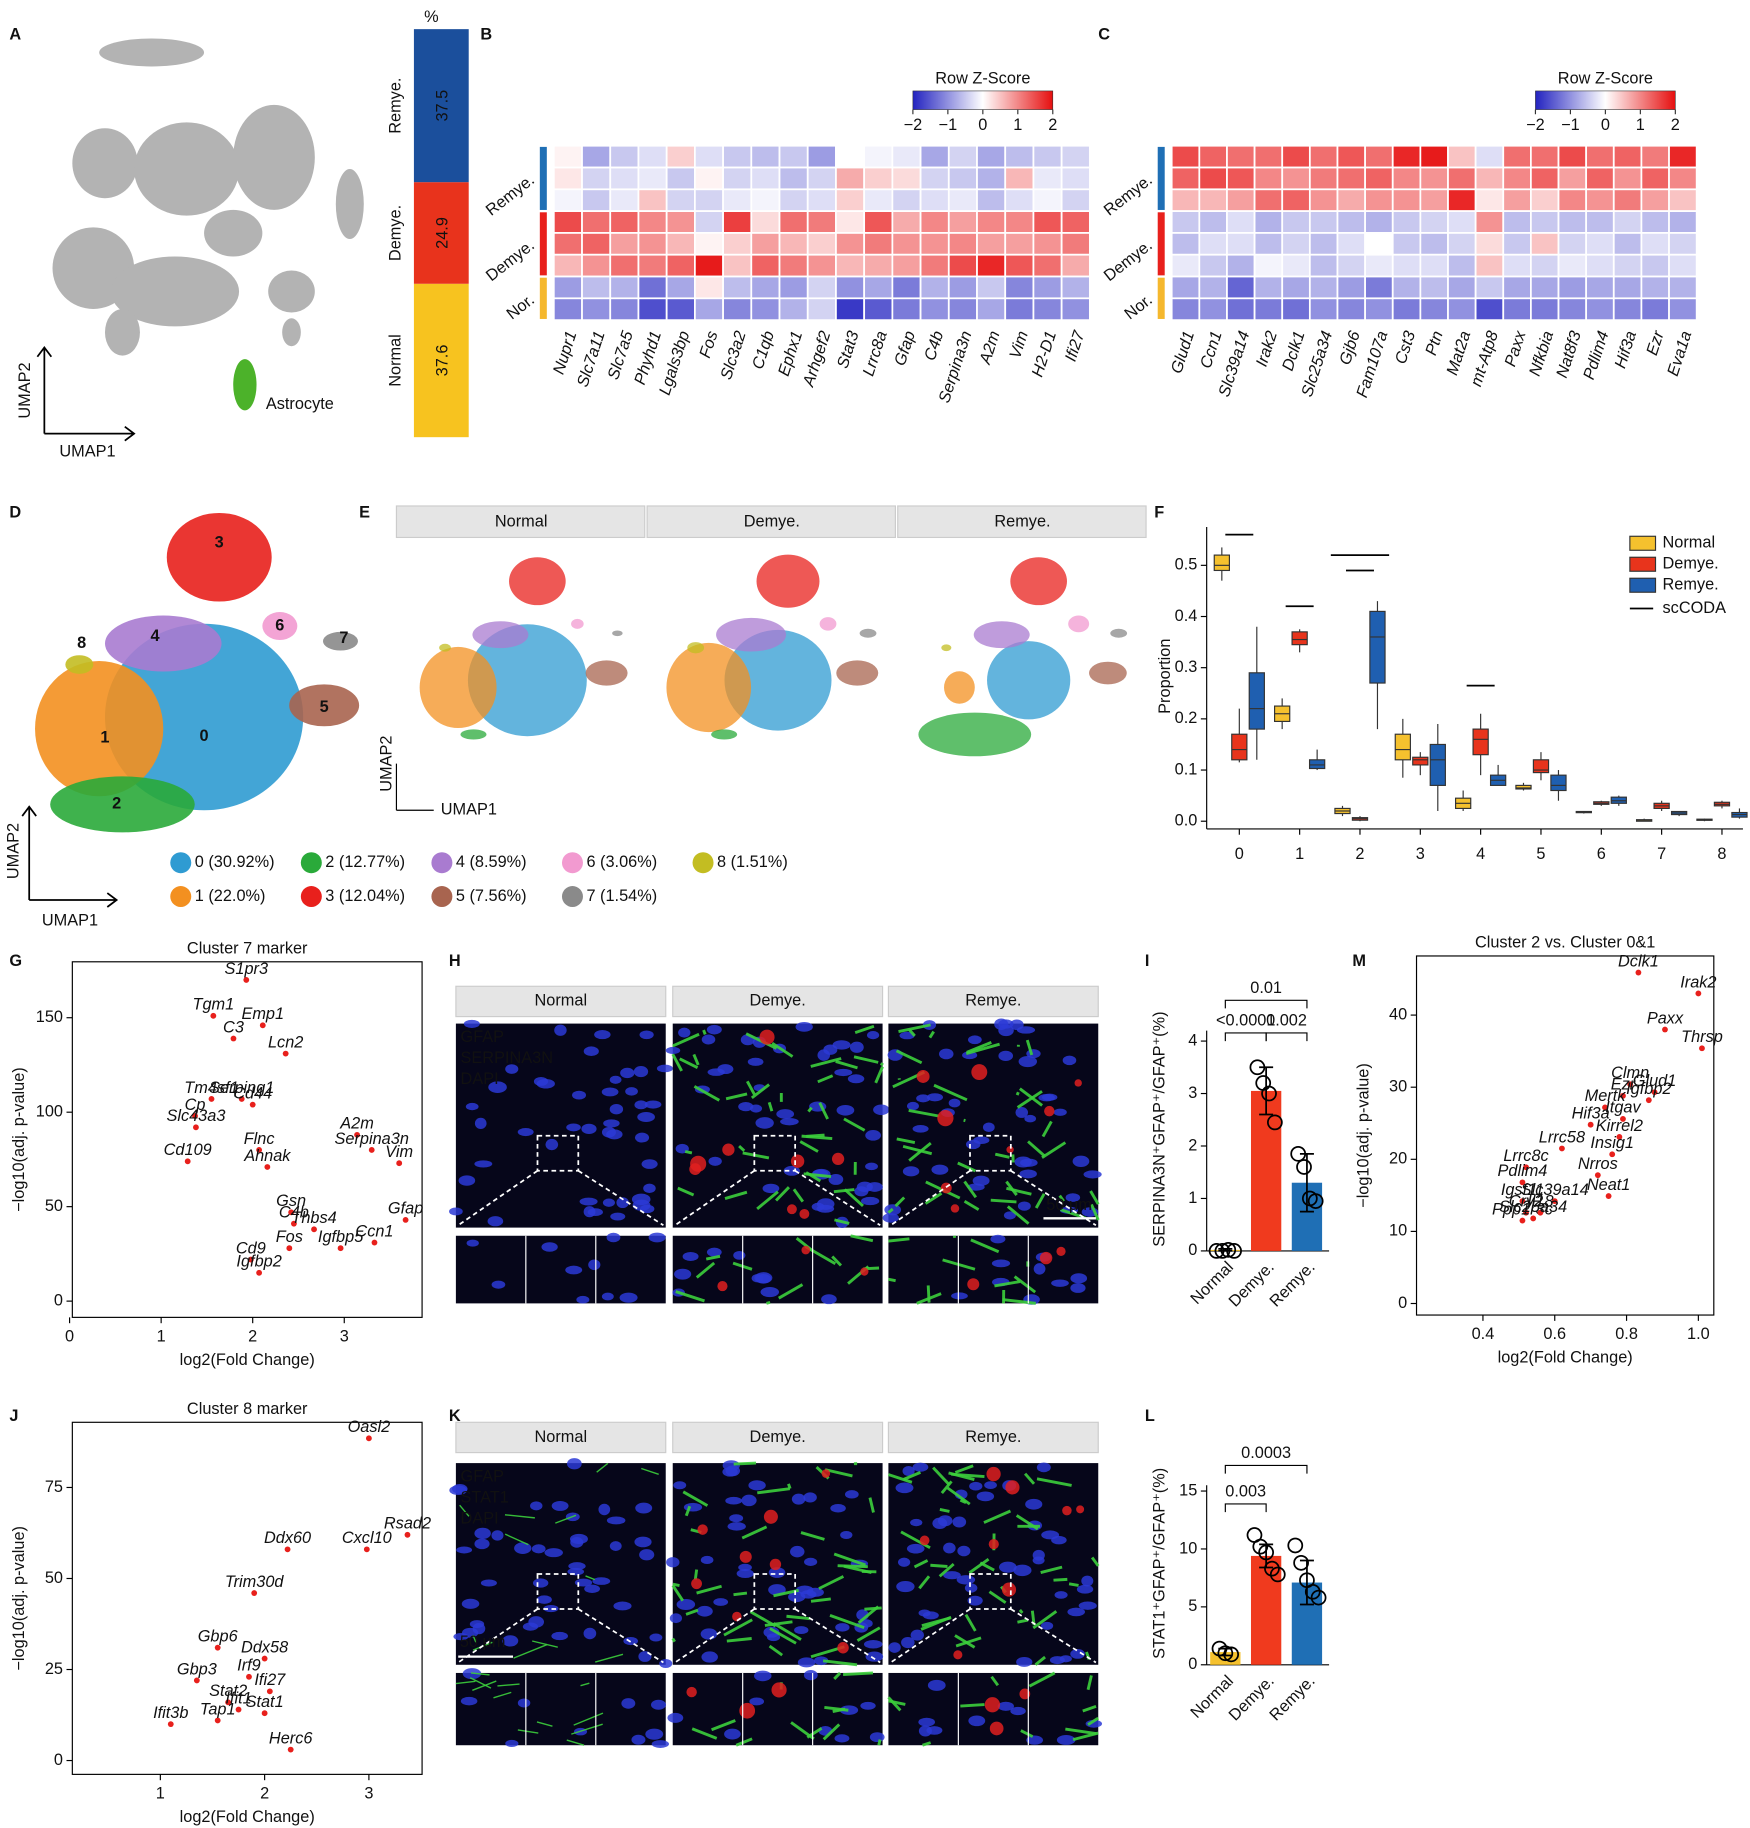  What do you see at coordinates (274, 157) in the screenshot?
I see `umap-cells` at bounding box center [274, 157].